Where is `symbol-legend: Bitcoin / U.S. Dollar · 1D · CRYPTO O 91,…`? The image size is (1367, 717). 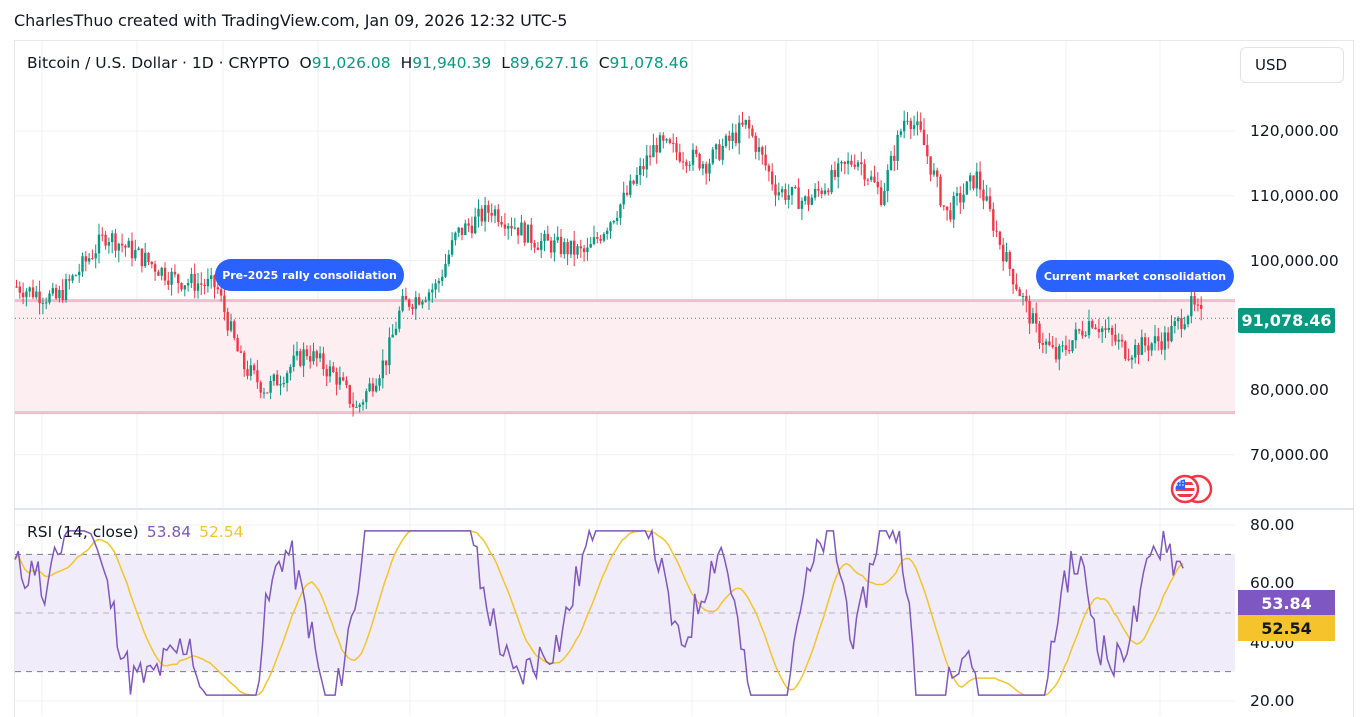 symbol-legend: Bitcoin / U.S. Dollar · 1D · CRYPTO O 91,… is located at coordinates (362, 63).